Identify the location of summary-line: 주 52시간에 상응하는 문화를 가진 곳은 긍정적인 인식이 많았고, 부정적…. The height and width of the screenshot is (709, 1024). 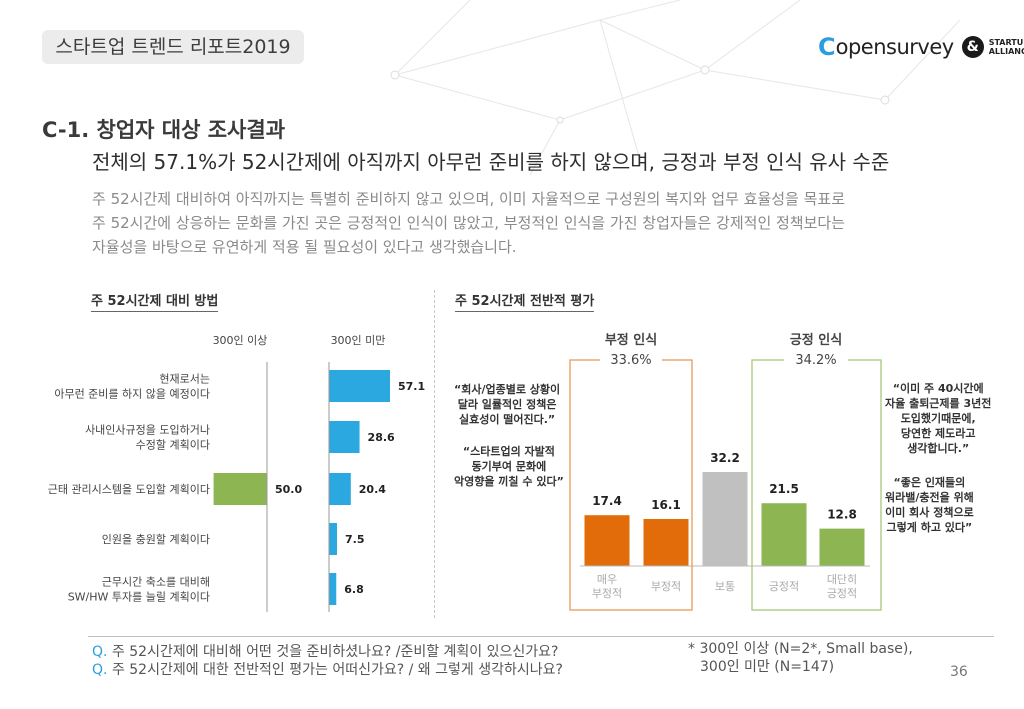
(469, 223).